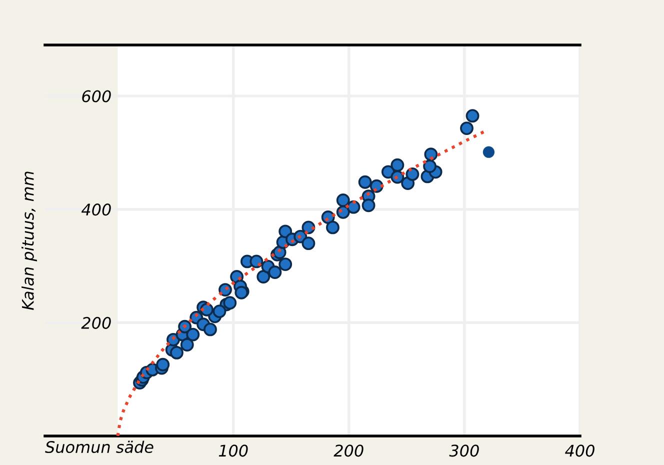 The width and height of the screenshot is (664, 465). Describe the element at coordinates (96, 210) in the screenshot. I see `y-tick-label: 400` at that location.